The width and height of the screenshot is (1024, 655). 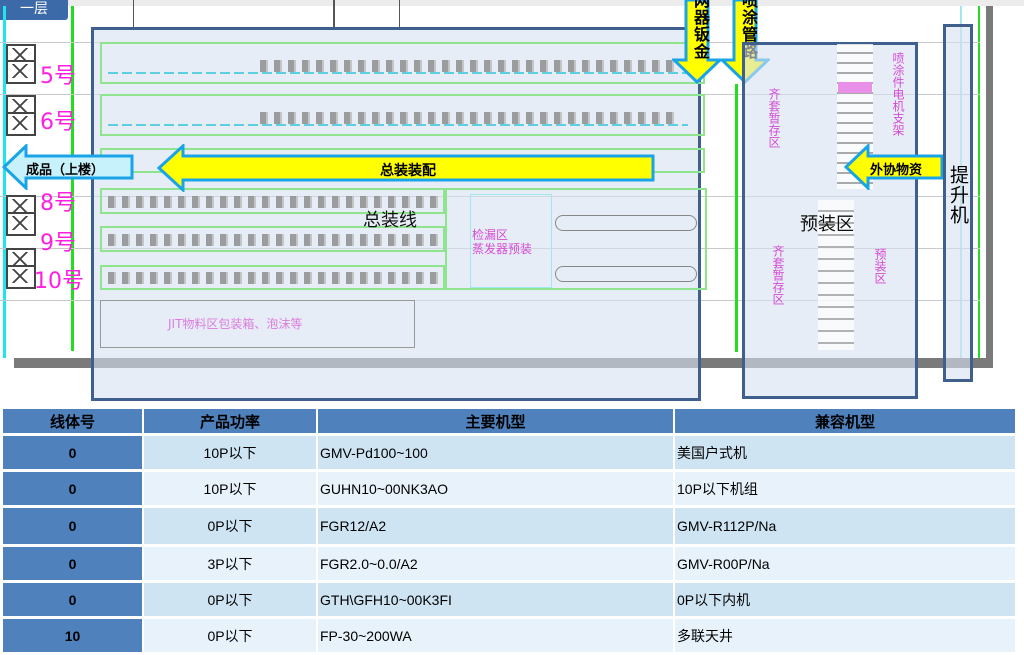 I want to click on cell-power: 3P以下, so click(x=231, y=563).